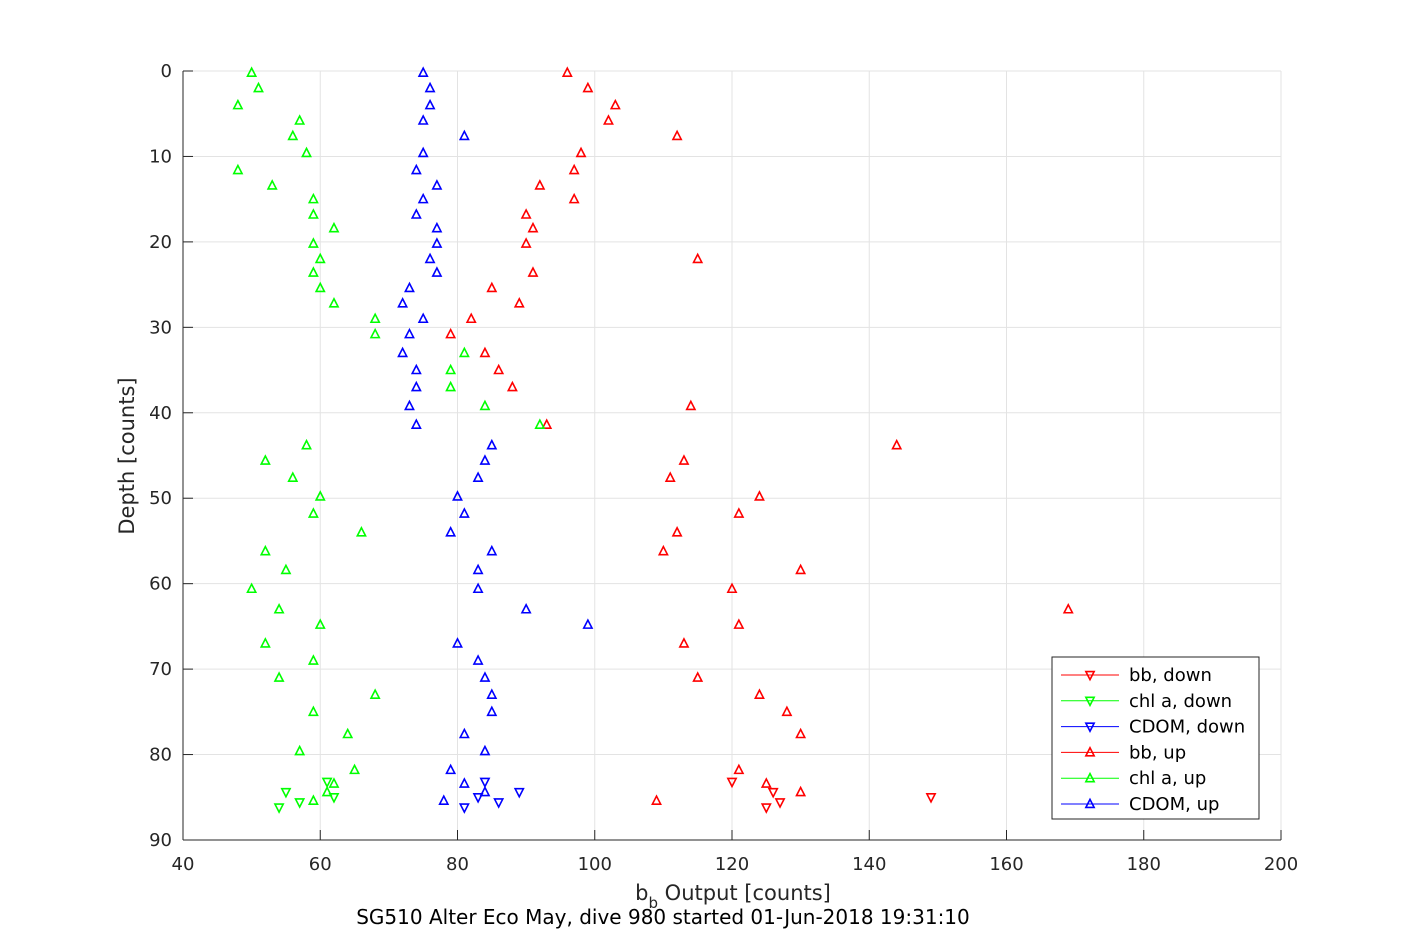 Image resolution: width=1417 pixels, height=945 pixels. What do you see at coordinates (641, 893) in the screenshot?
I see `x-axis-label-main: b` at bounding box center [641, 893].